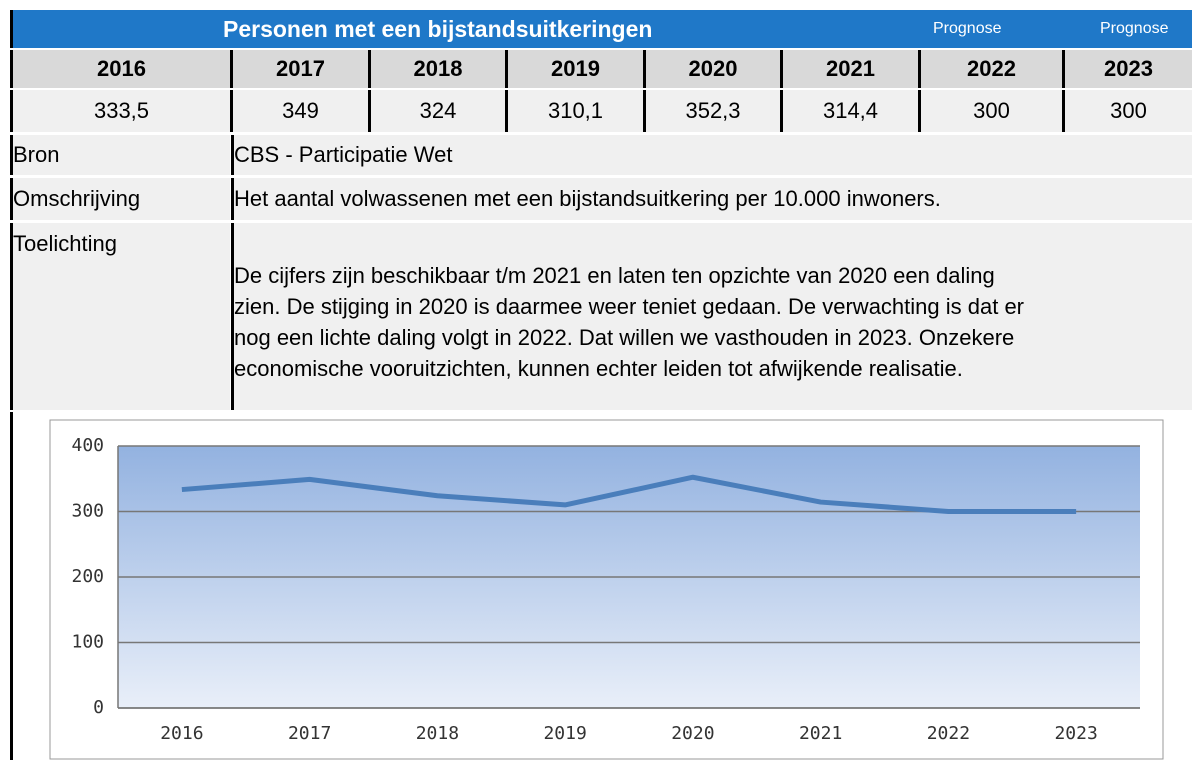  I want to click on row-label: Omschrijving, so click(120, 199).